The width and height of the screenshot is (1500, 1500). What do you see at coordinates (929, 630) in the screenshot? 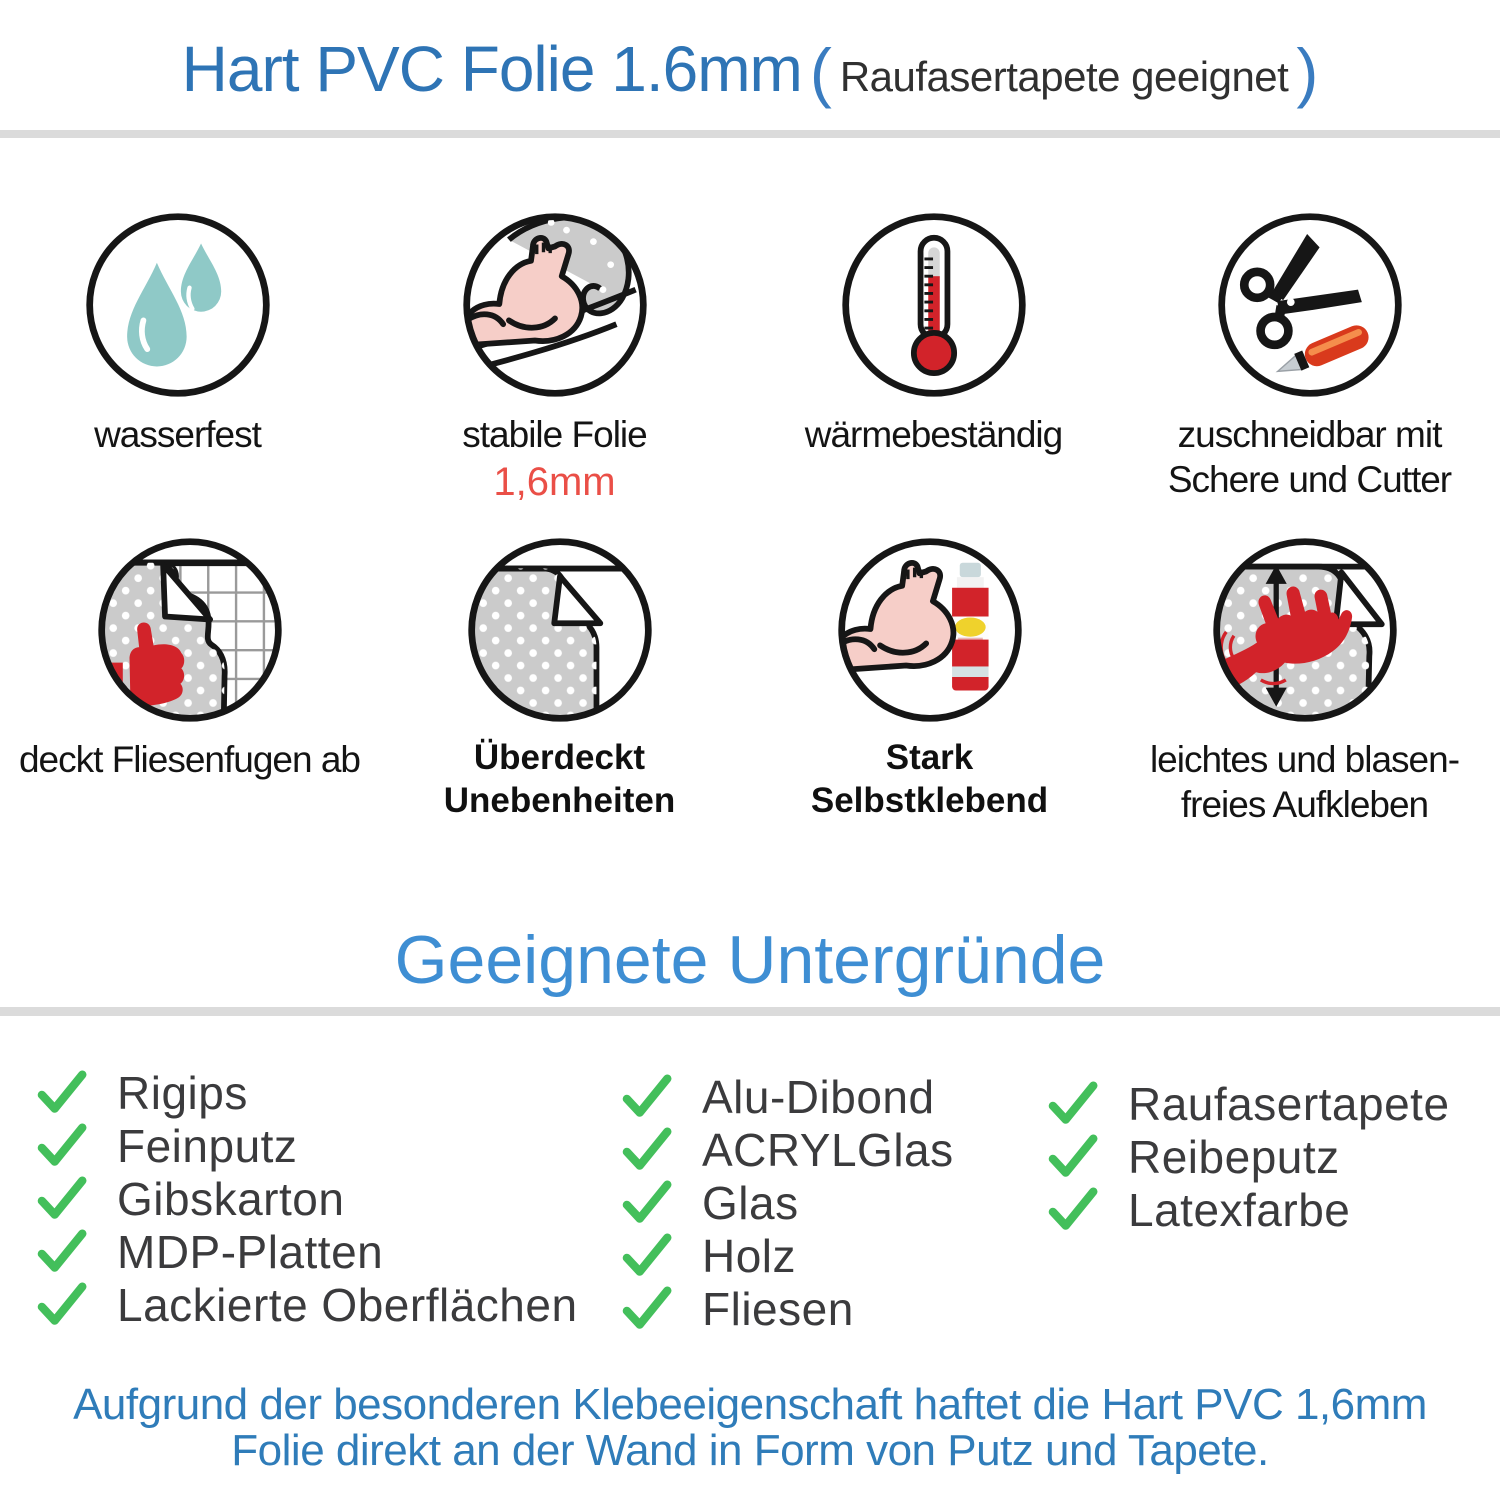
I see `muscle-arm-glue-icon` at bounding box center [929, 630].